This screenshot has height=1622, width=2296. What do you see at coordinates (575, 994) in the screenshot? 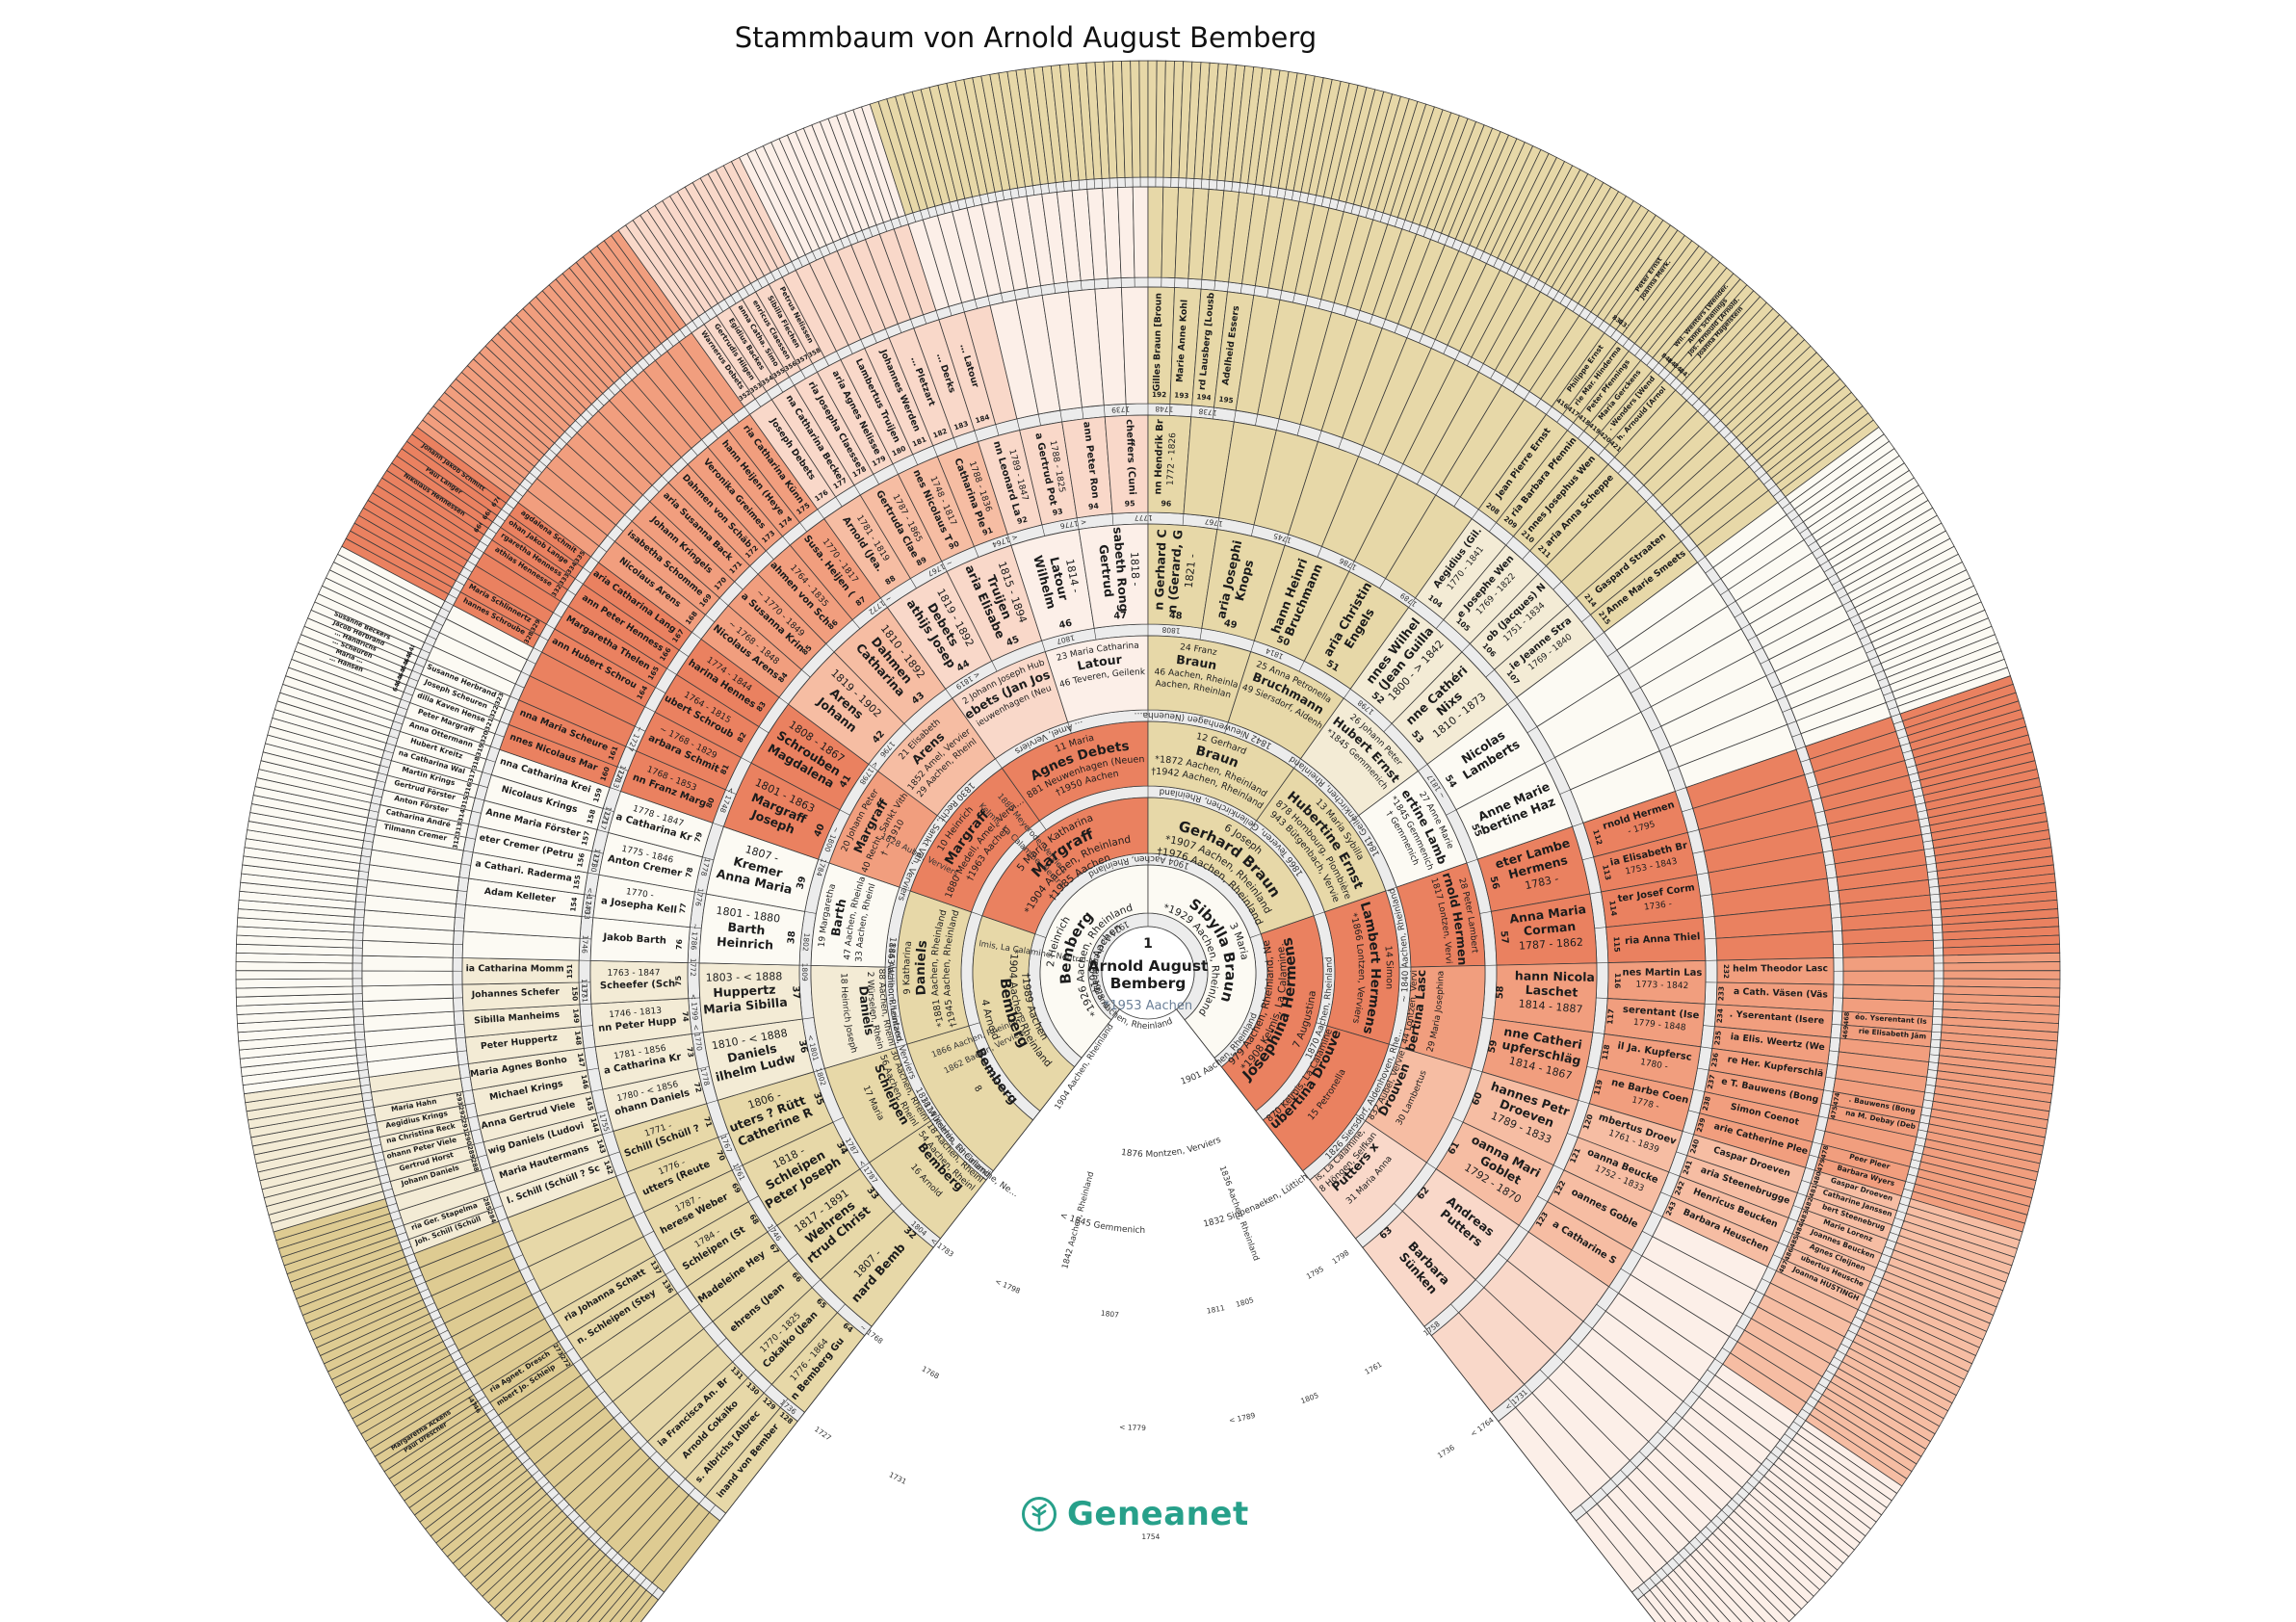
I see `svg-text: 150` at bounding box center [575, 994].